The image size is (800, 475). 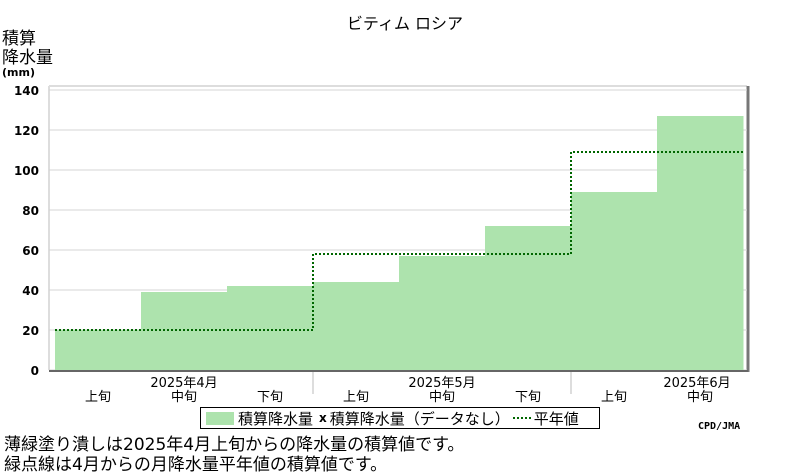 What do you see at coordinates (276, 418) in the screenshot?
I see `legend-label-cumulative: 積算降水量` at bounding box center [276, 418].